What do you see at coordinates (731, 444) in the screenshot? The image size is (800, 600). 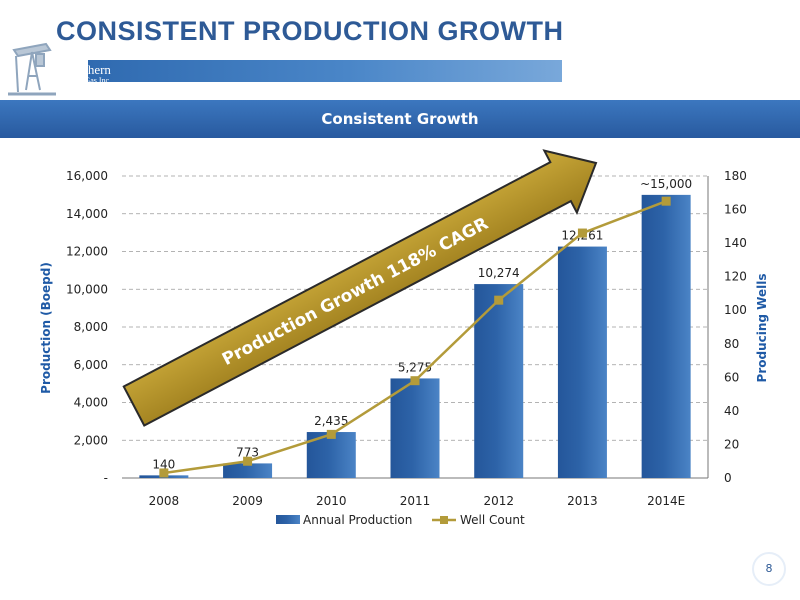 I see `y2-tick-label: 20` at bounding box center [731, 444].